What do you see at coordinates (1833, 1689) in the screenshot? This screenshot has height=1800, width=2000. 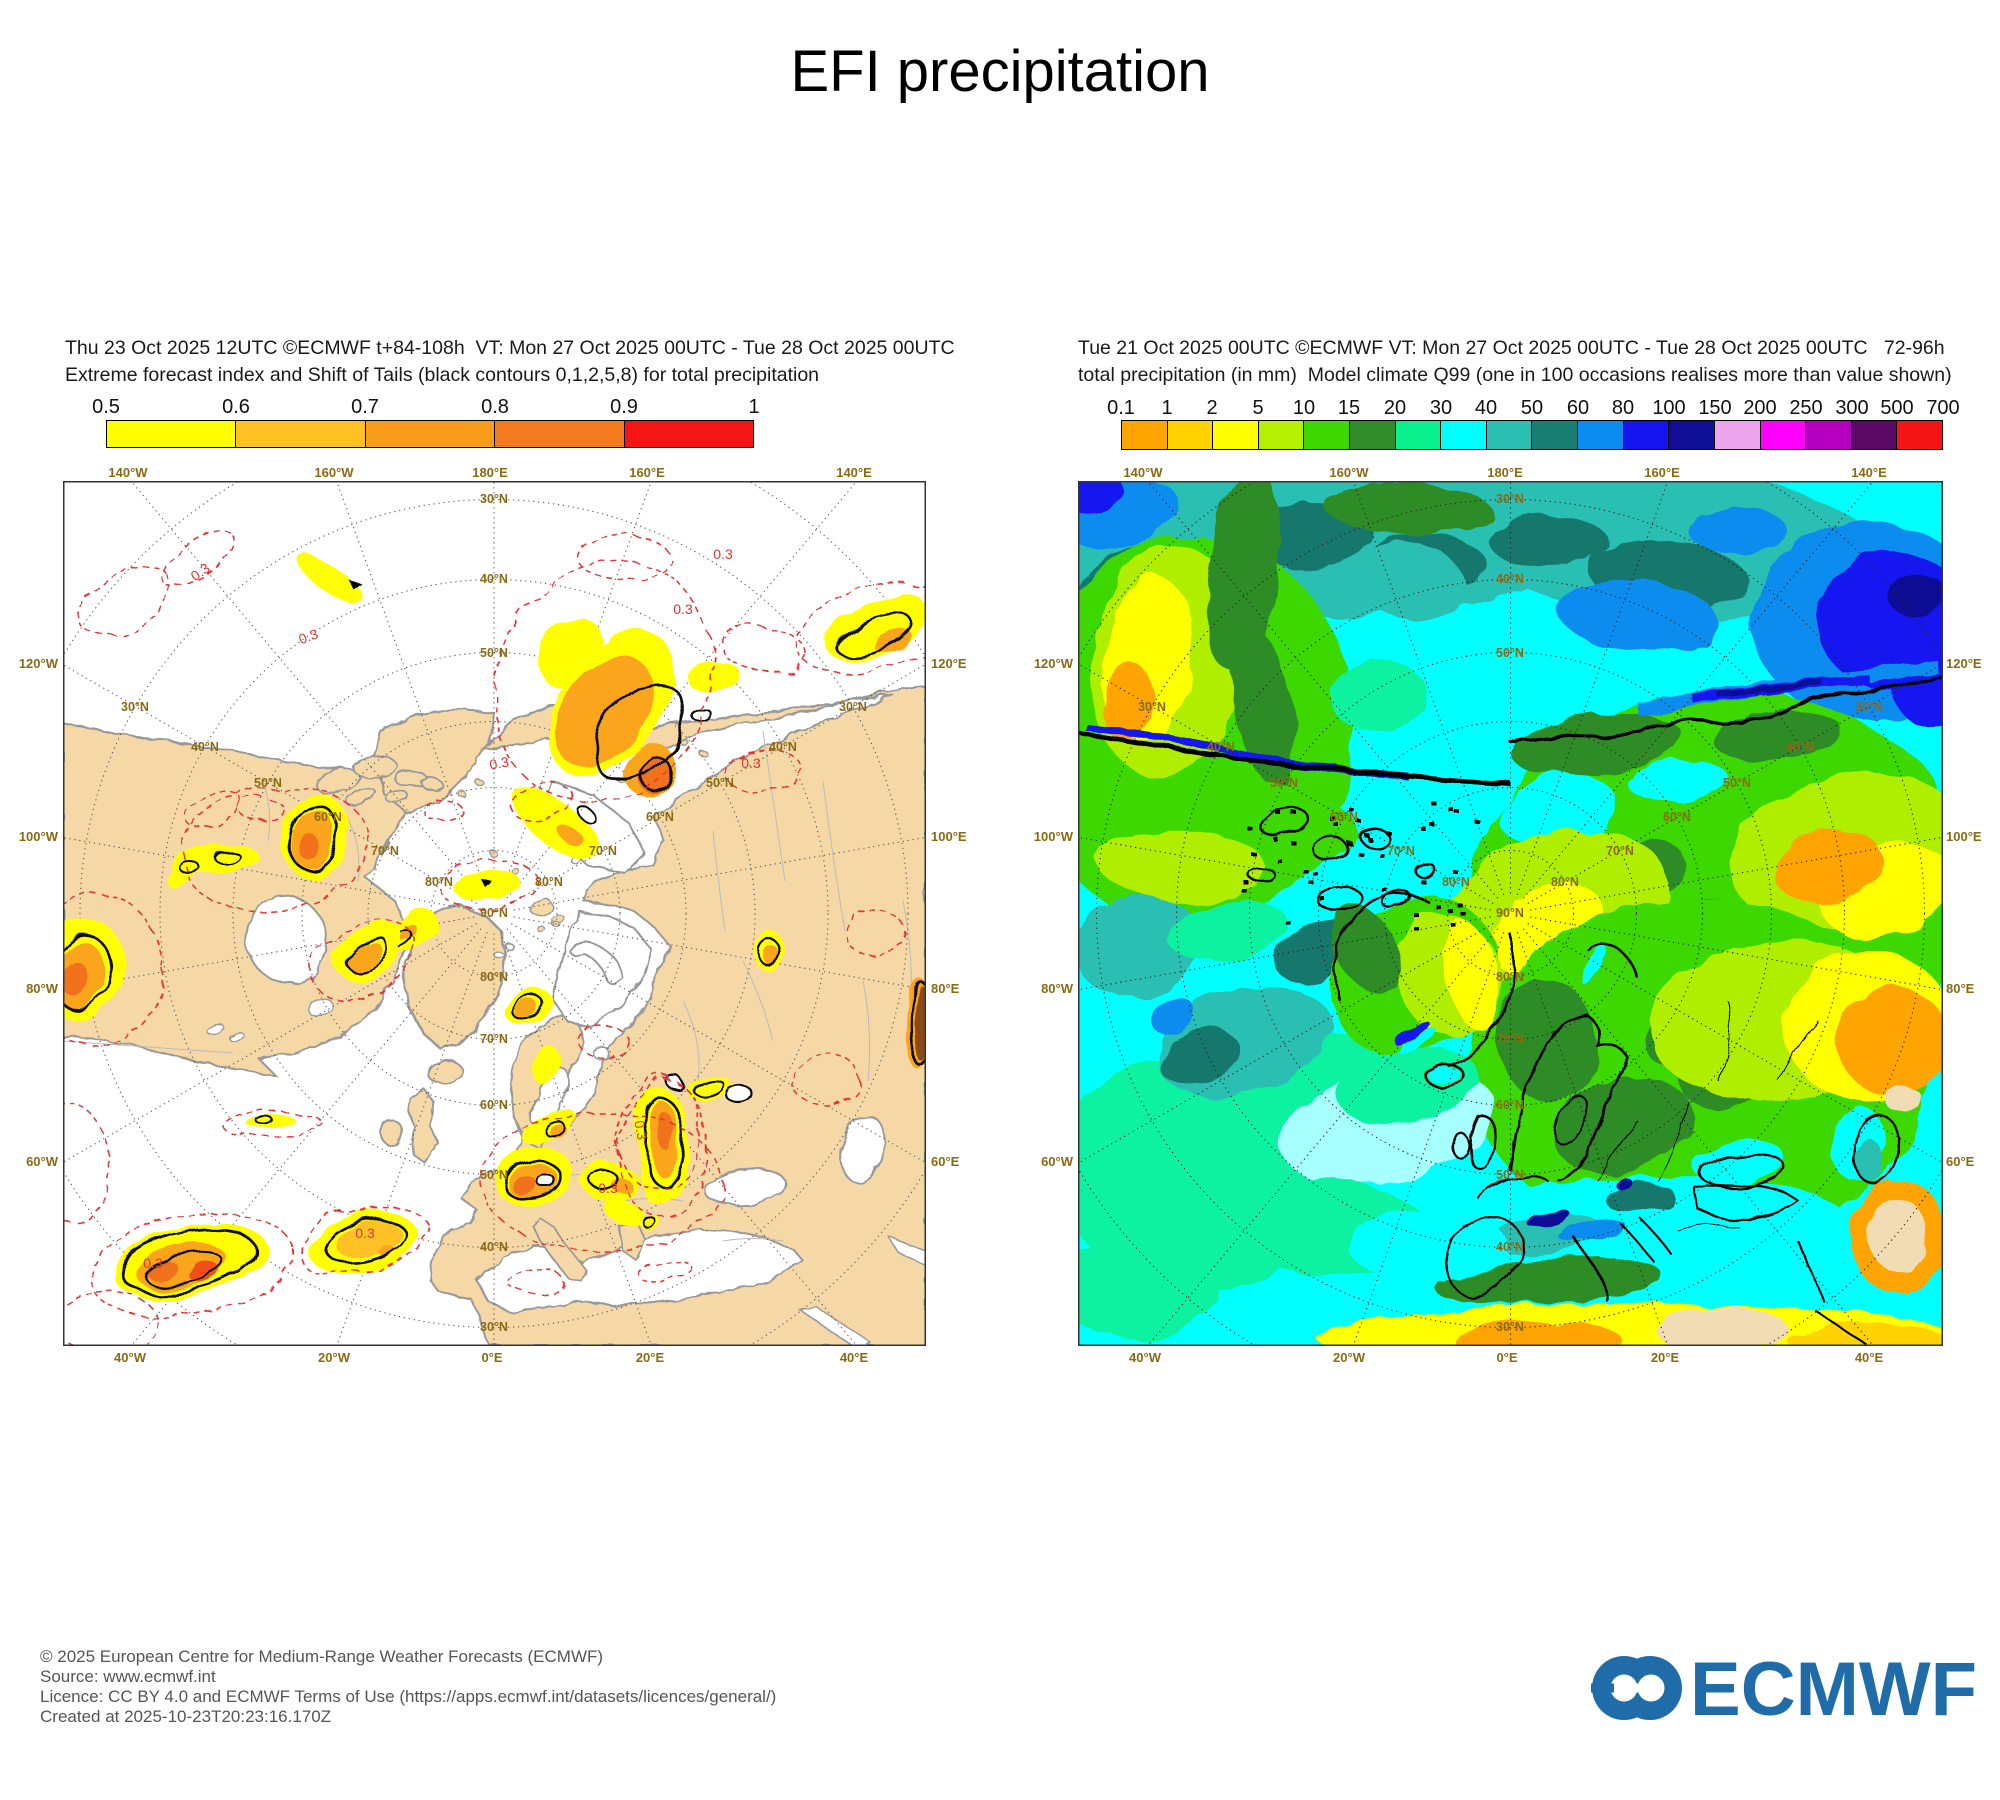 I see `svg-text: ECMWF` at bounding box center [1833, 1689].